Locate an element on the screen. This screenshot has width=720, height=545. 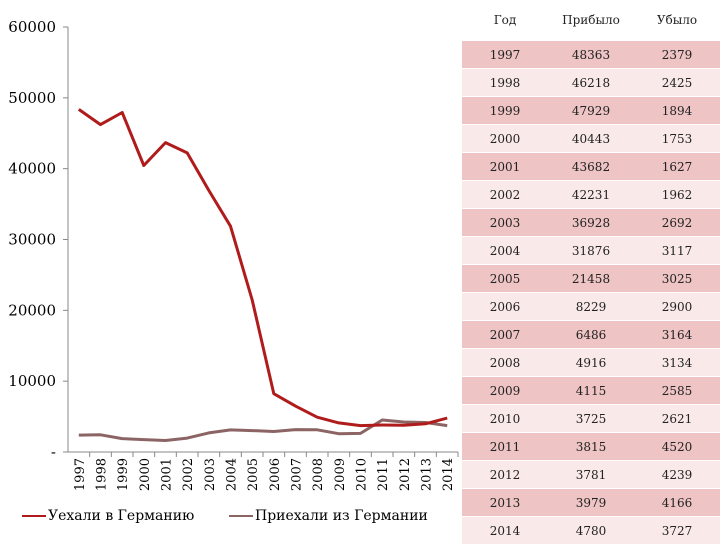
cell-arrived: 4115 is located at coordinates (591, 390).